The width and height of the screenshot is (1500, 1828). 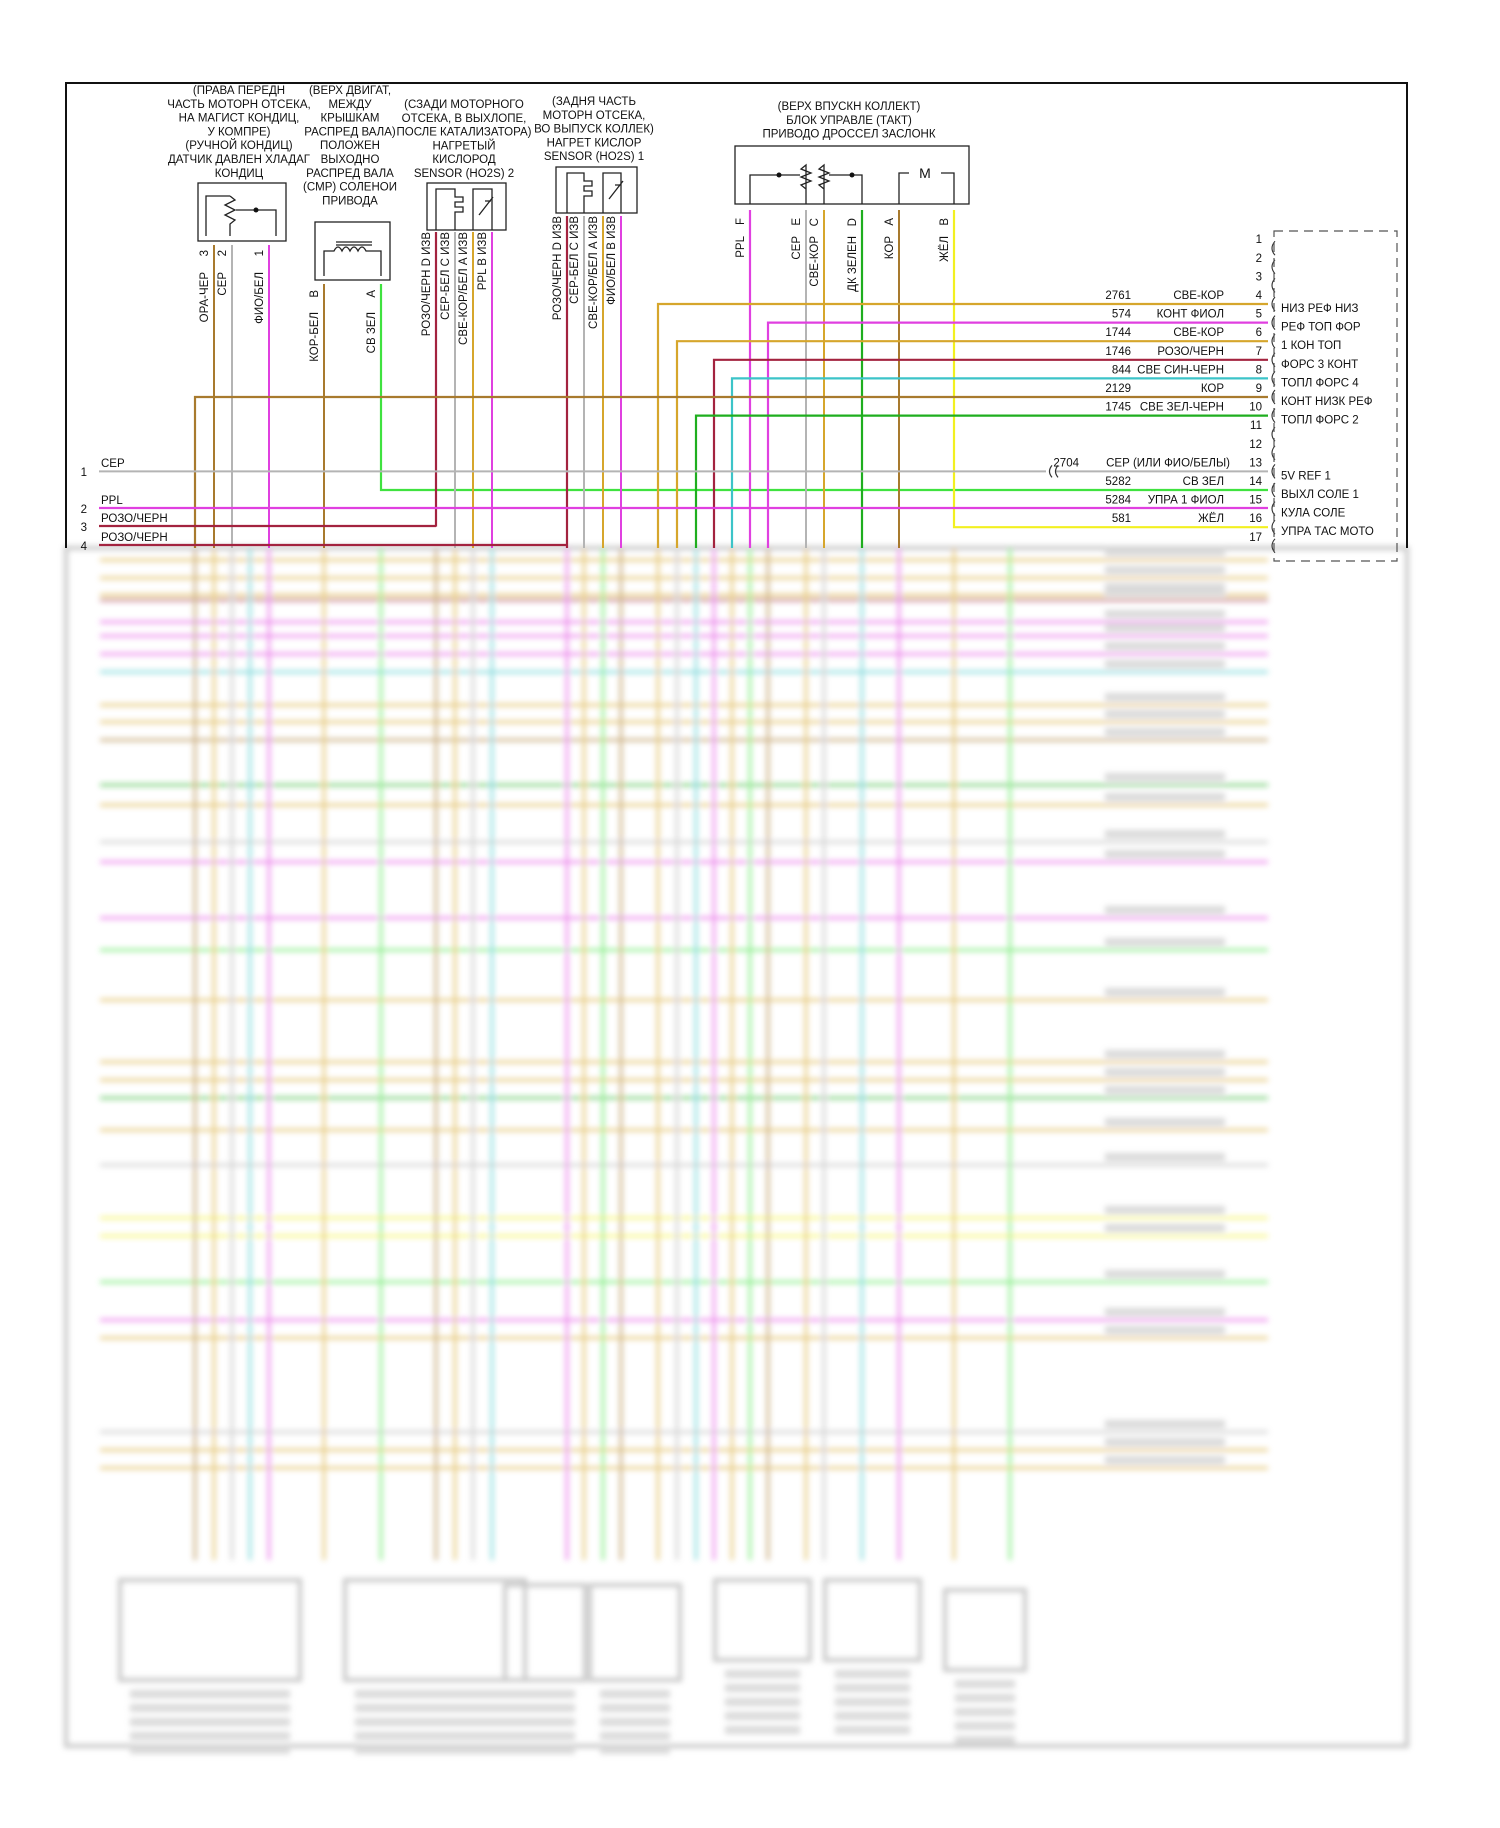 I want to click on circuit-number: 844, so click(x=1122, y=370).